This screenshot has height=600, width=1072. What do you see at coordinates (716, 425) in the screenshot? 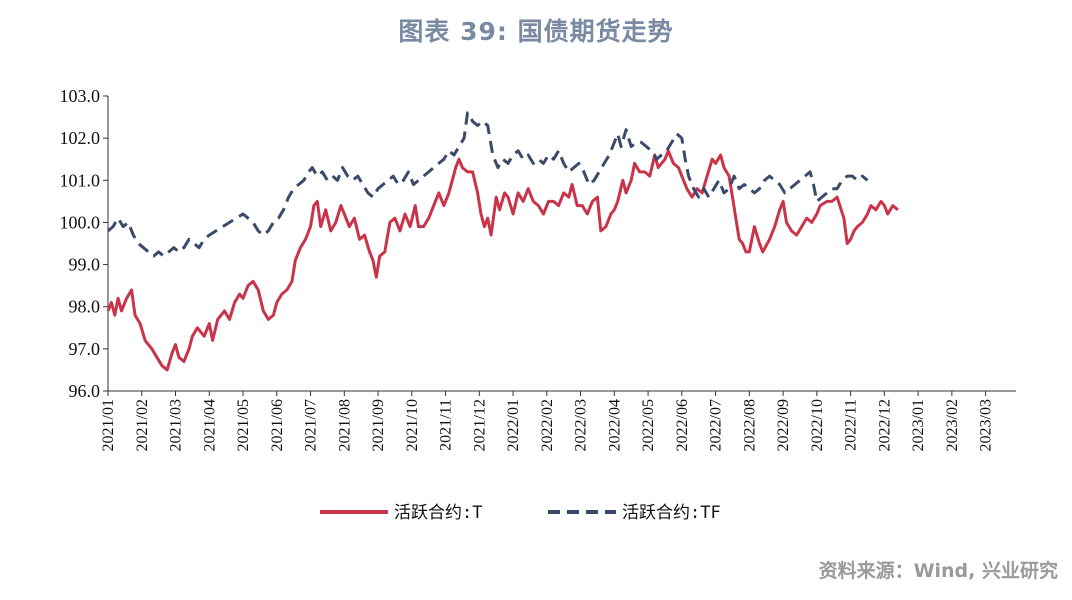
I see `x-tick-label: 2022/07` at bounding box center [716, 425].